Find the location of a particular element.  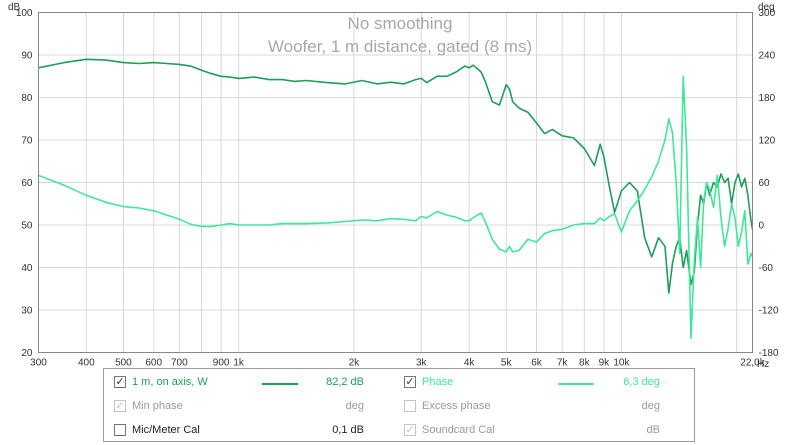

x-tick-label: 400 is located at coordinates (86, 363).